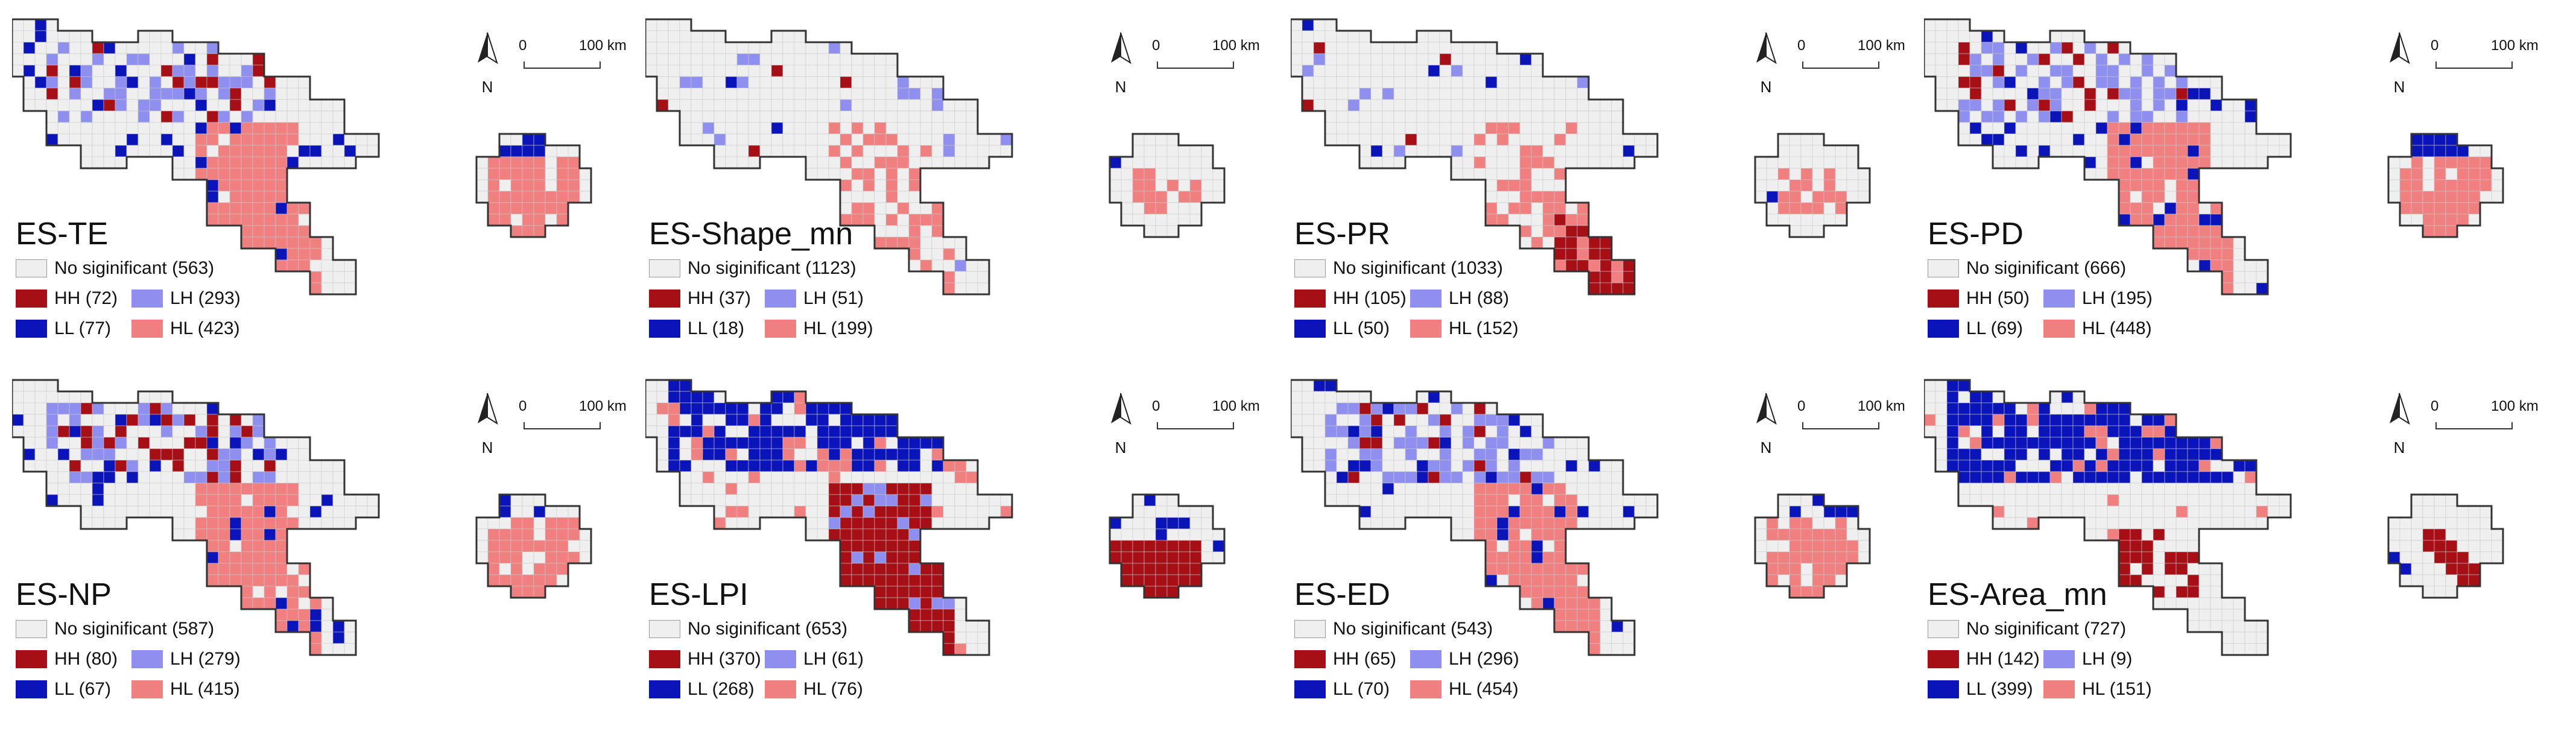 Image resolution: width=2576 pixels, height=737 pixels. I want to click on legend-item-hh: HH (37), so click(700, 298).